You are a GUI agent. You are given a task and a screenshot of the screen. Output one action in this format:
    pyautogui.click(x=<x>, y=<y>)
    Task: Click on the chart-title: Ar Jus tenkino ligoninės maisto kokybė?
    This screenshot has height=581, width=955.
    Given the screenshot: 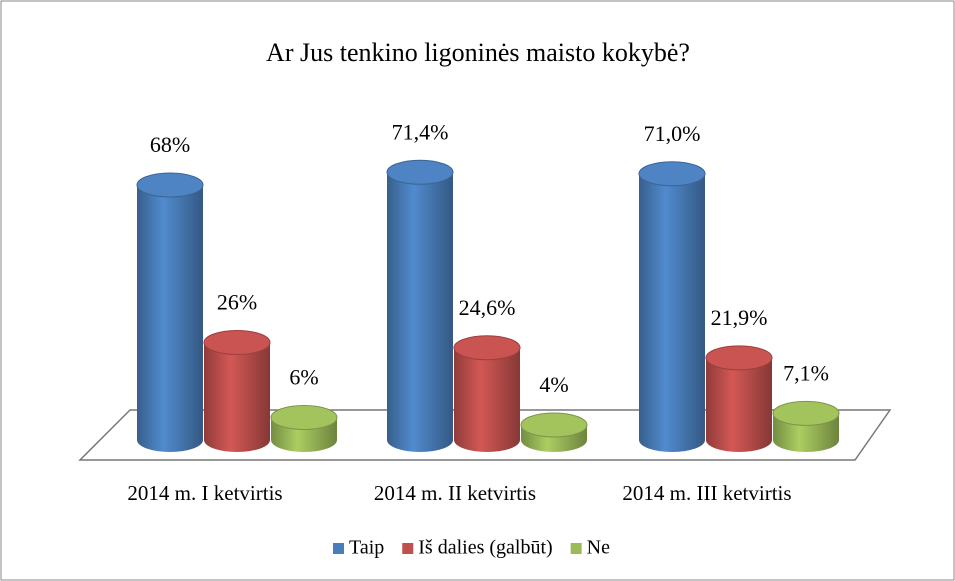 What is the action you would take?
    pyautogui.click(x=478, y=52)
    